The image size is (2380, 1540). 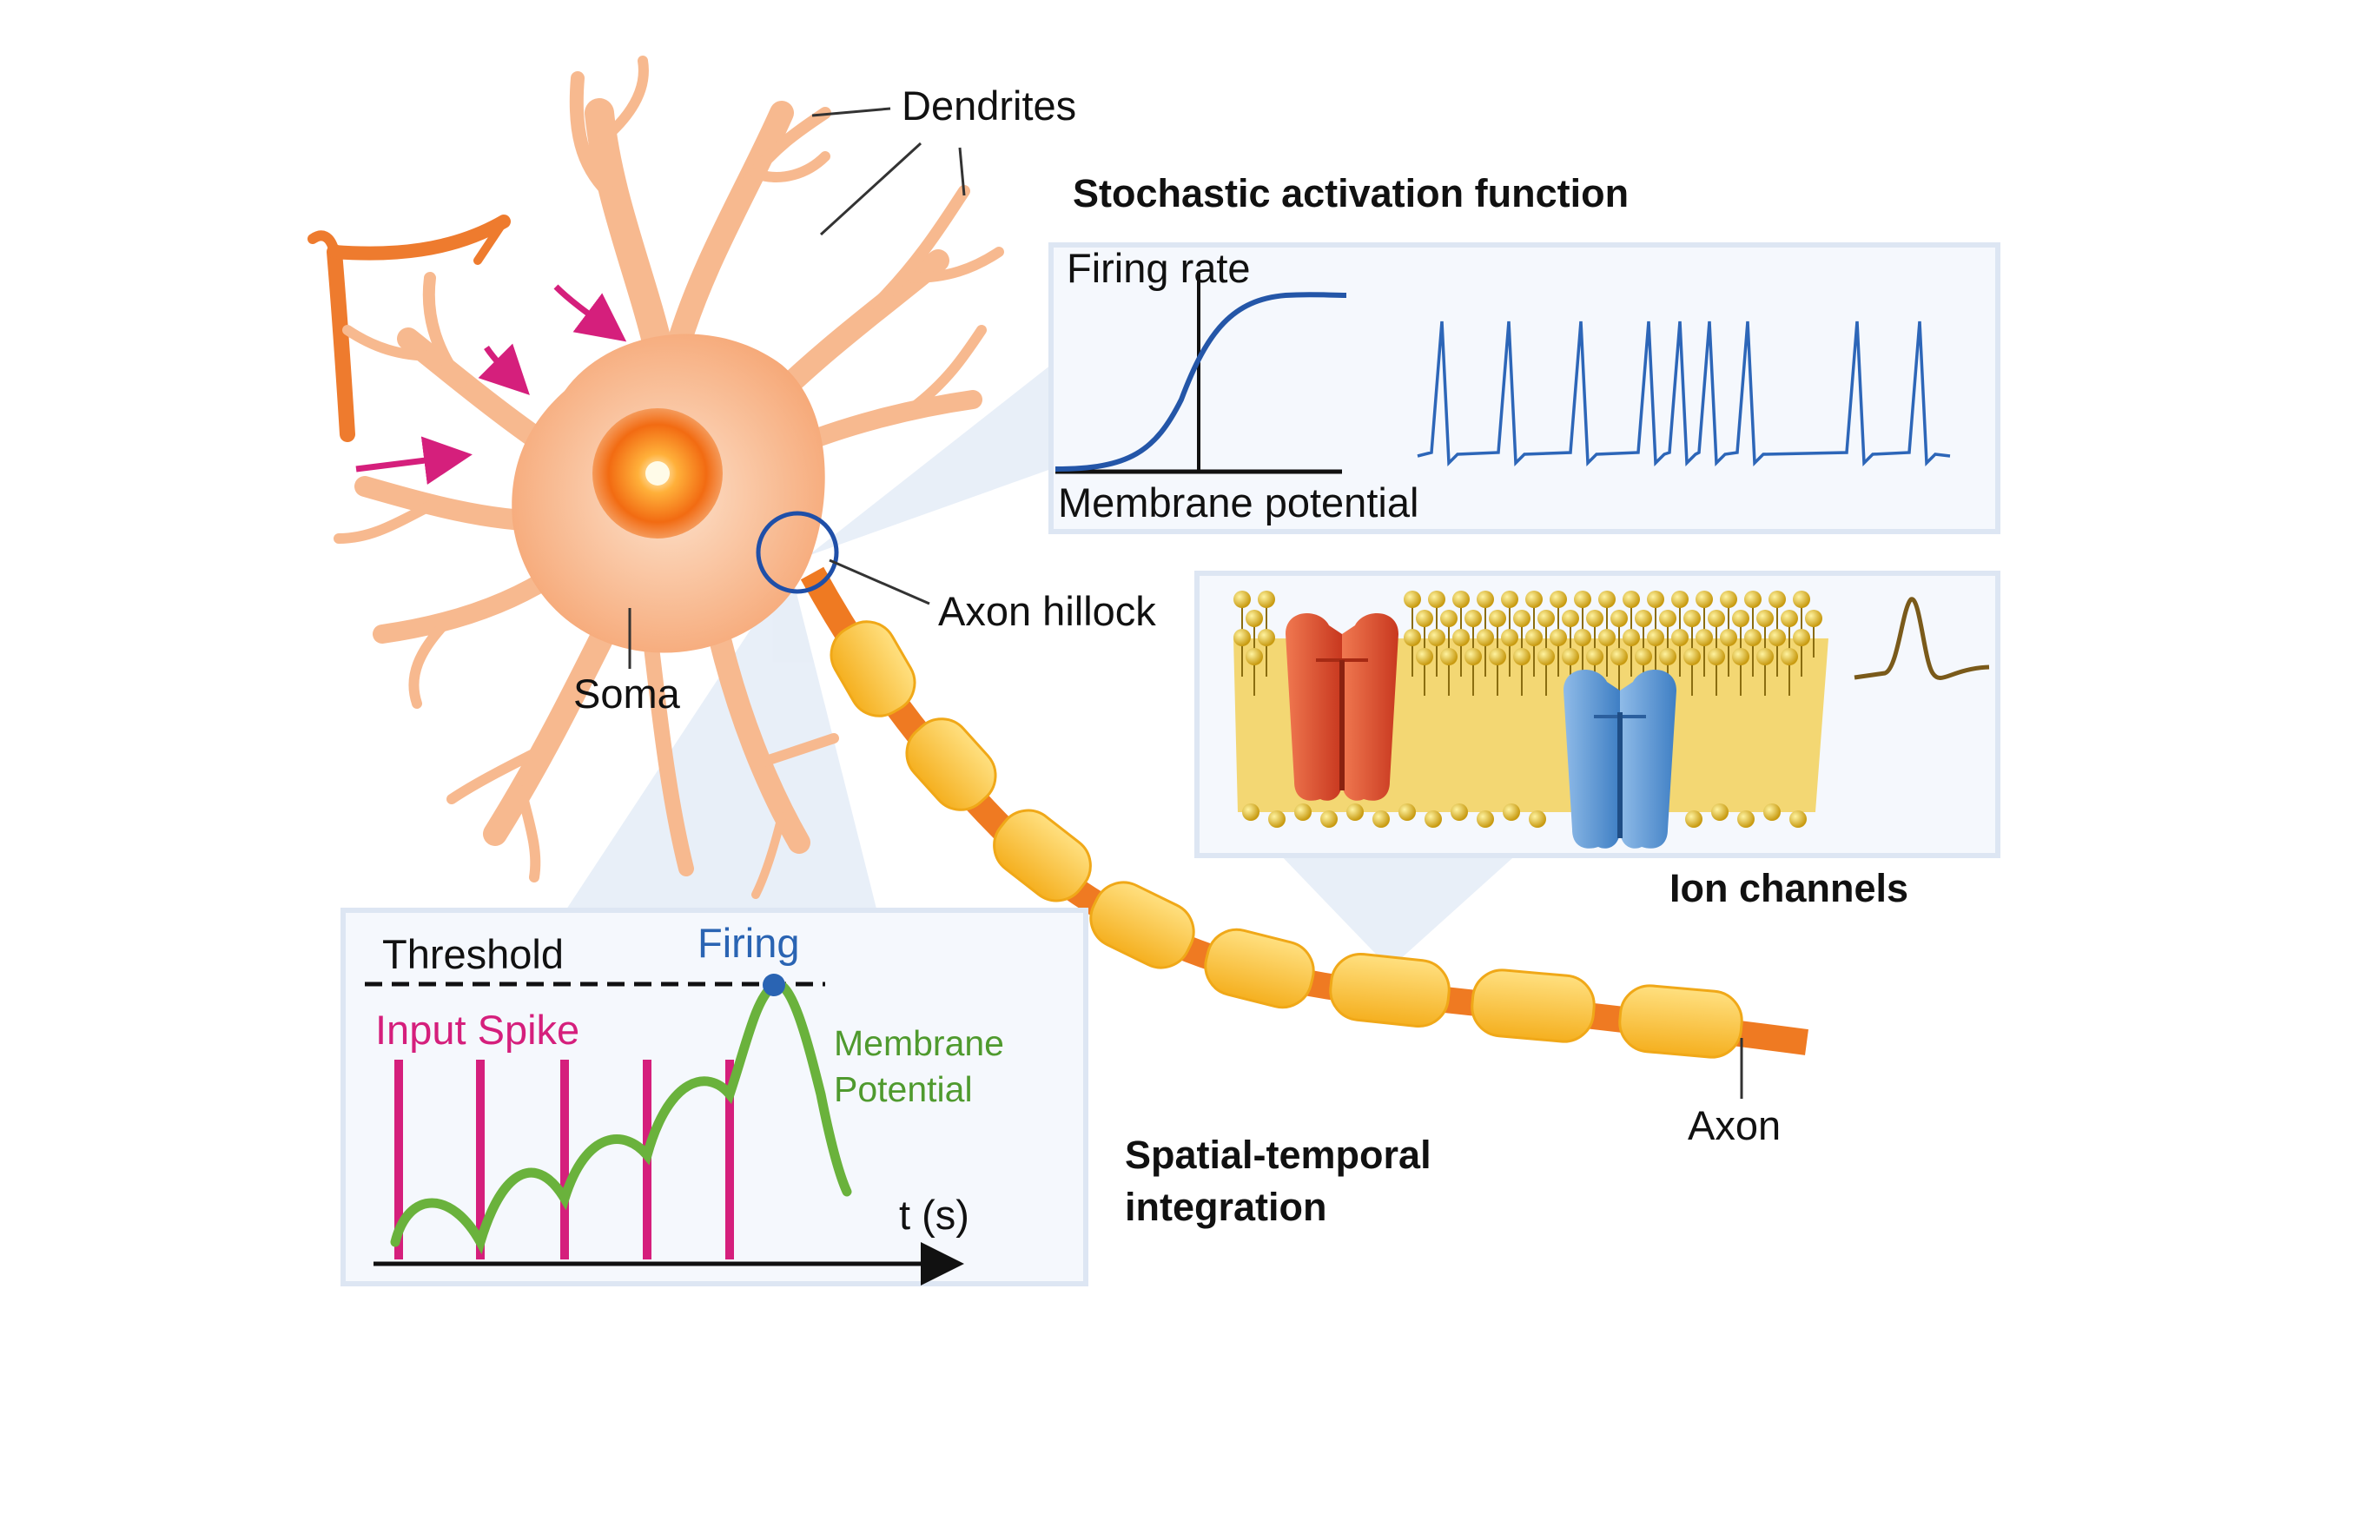 I want to click on integration-heading: integration, so click(x=1226, y=1207).